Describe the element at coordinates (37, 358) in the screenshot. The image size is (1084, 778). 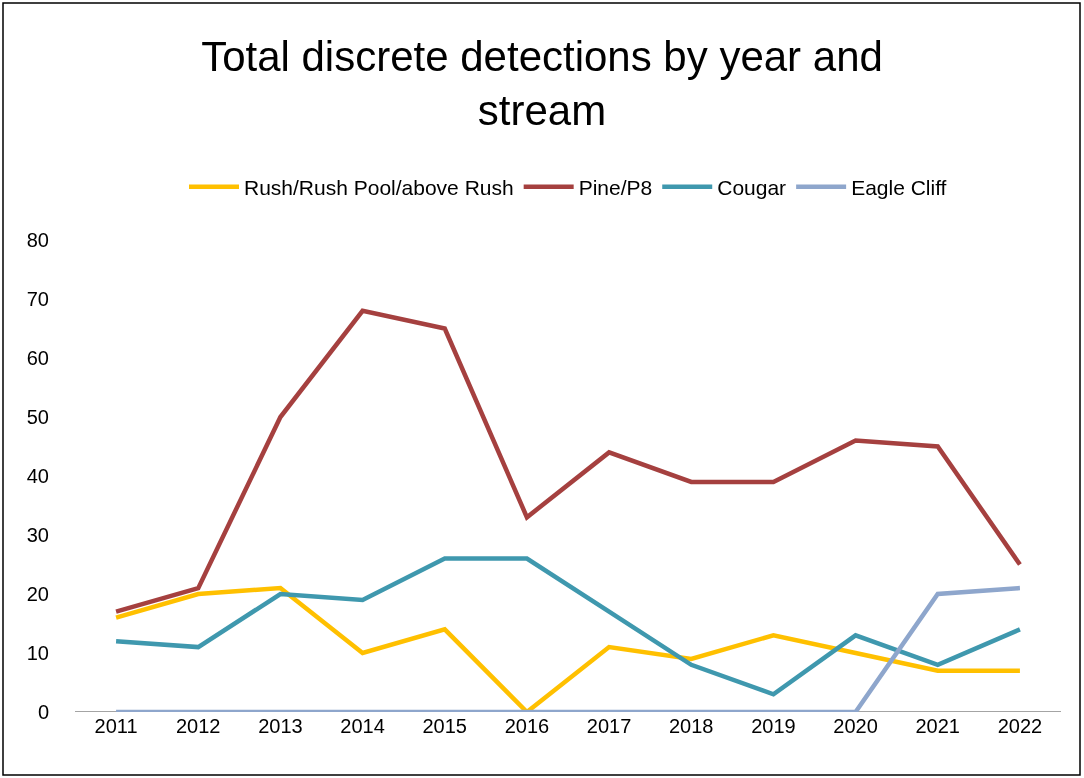
I see `y-tick-label: 60` at that location.